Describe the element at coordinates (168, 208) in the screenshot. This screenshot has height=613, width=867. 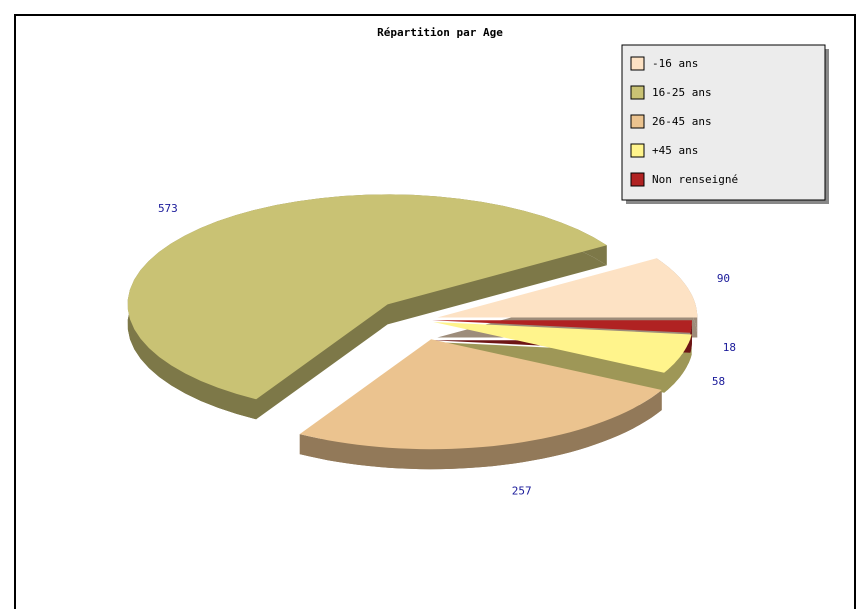
I see `data-label: 573` at that location.